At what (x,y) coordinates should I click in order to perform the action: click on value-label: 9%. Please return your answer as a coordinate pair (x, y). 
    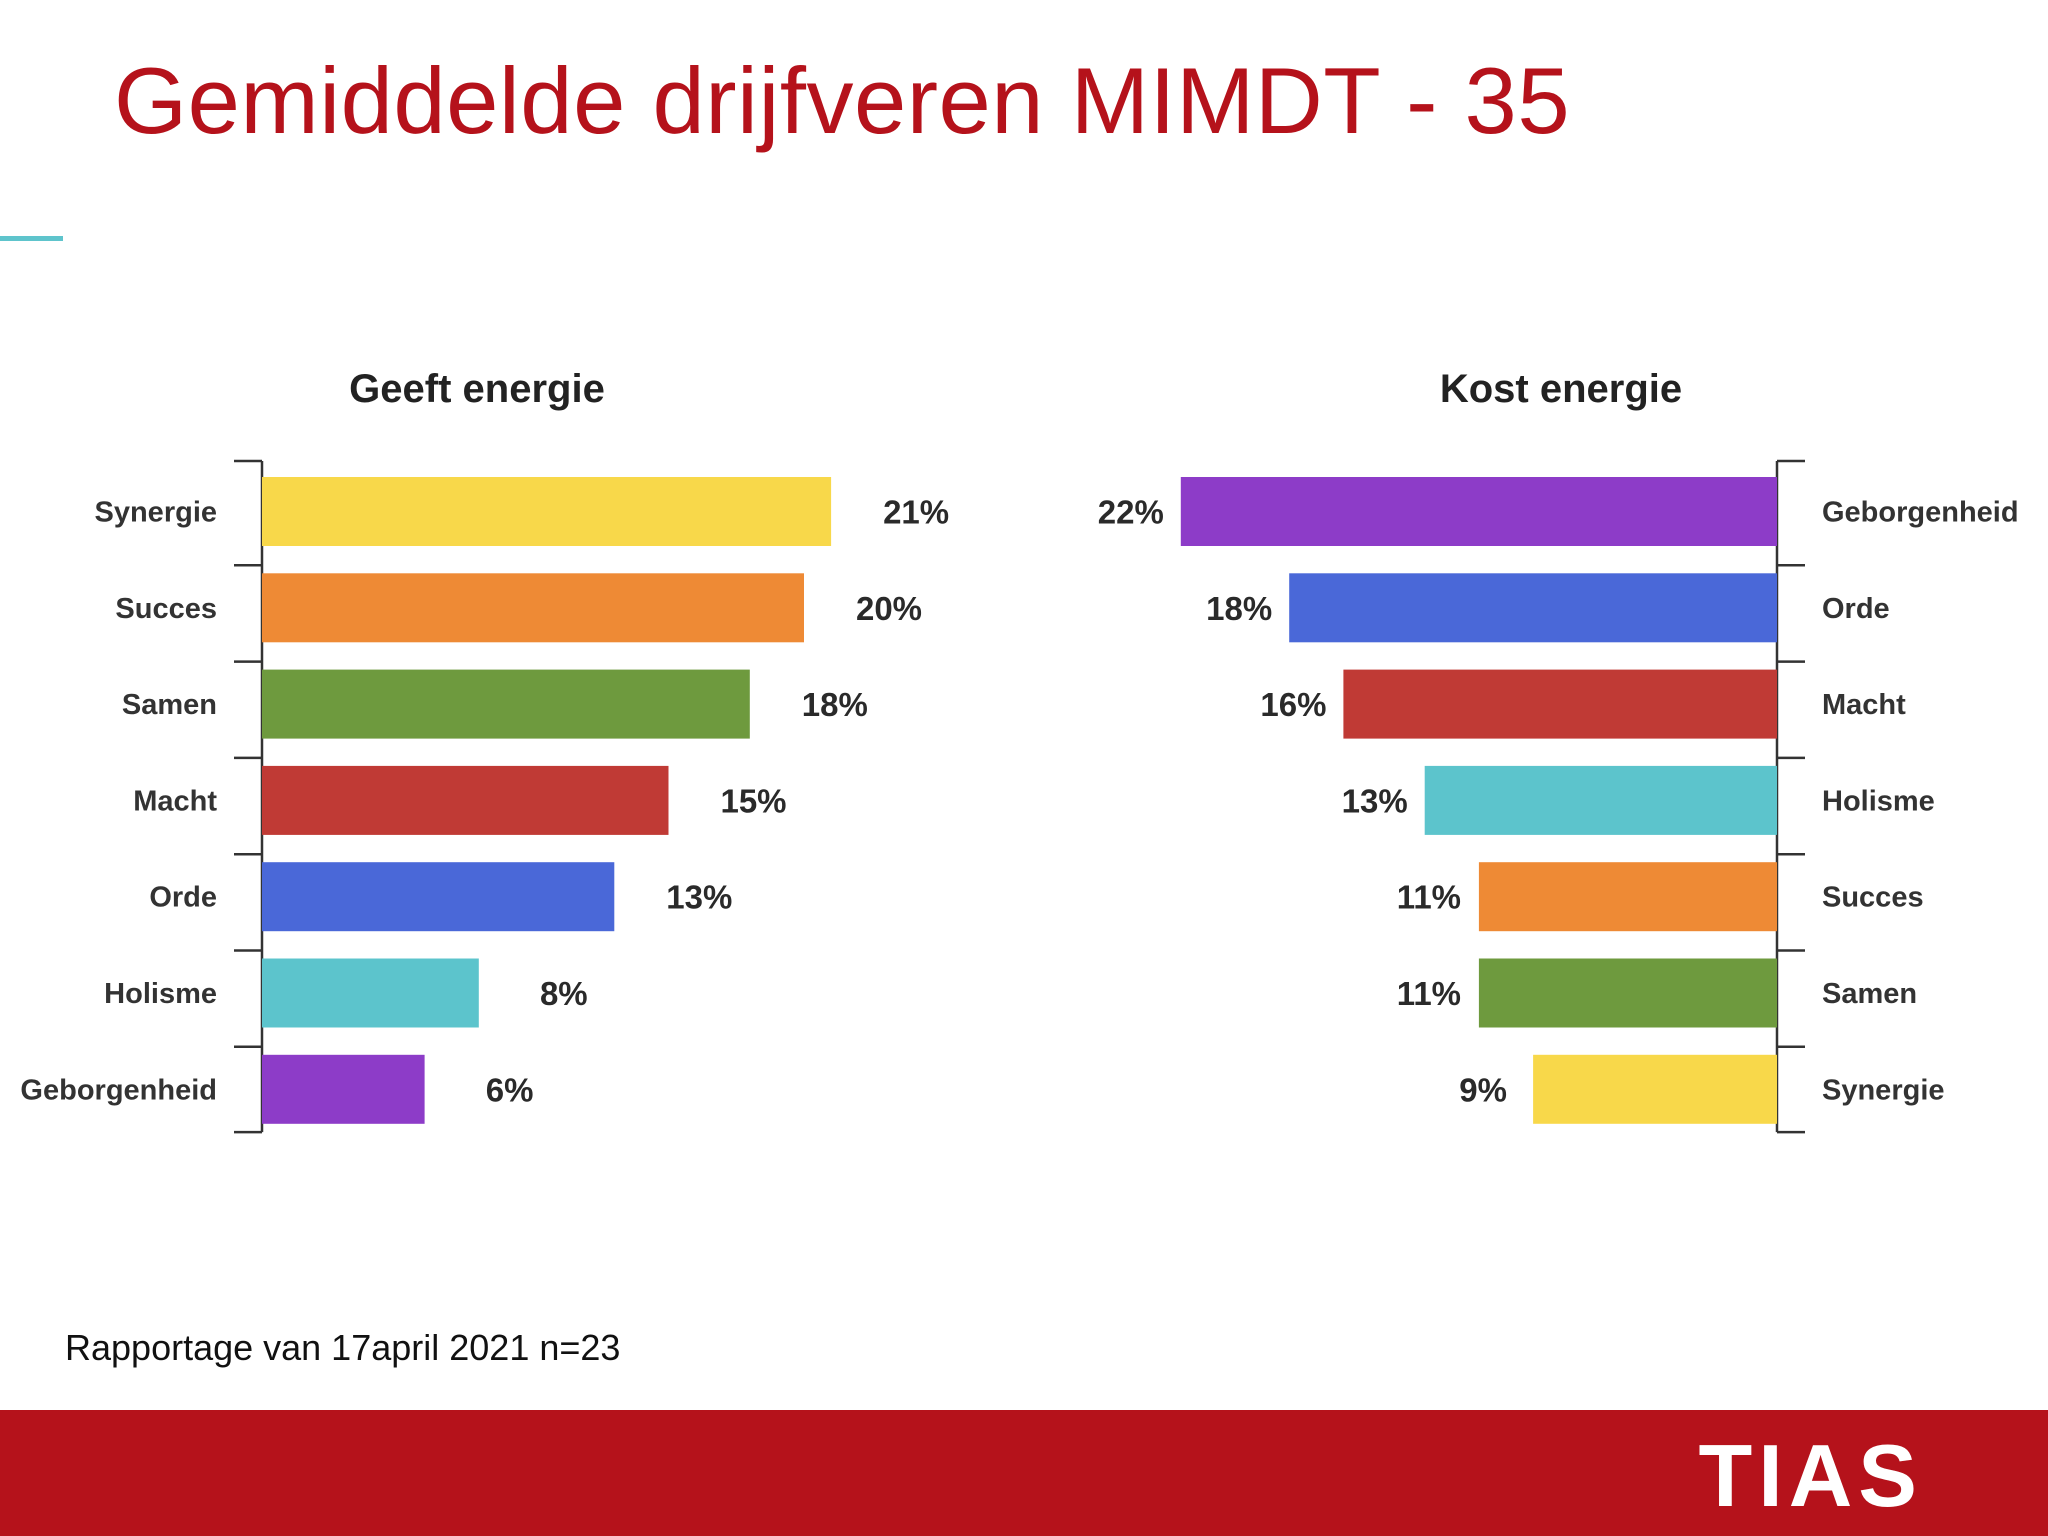
    Looking at the image, I should click on (1483, 1089).